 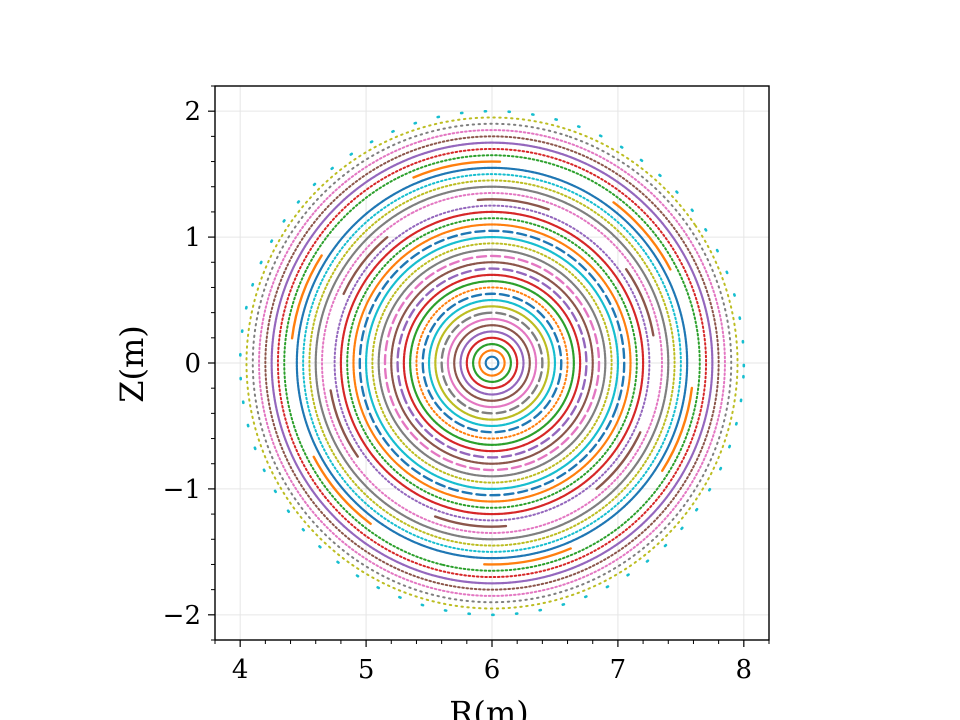 I want to click on x-tick-label: 5, so click(x=366, y=670).